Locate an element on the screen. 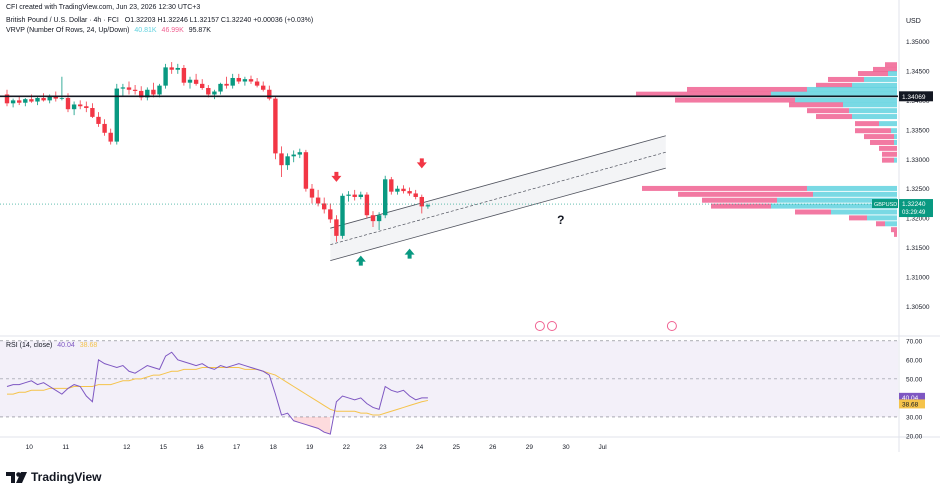 Image resolution: width=940 pixels, height=491 pixels. time-tick-label: 12 is located at coordinates (127, 447).